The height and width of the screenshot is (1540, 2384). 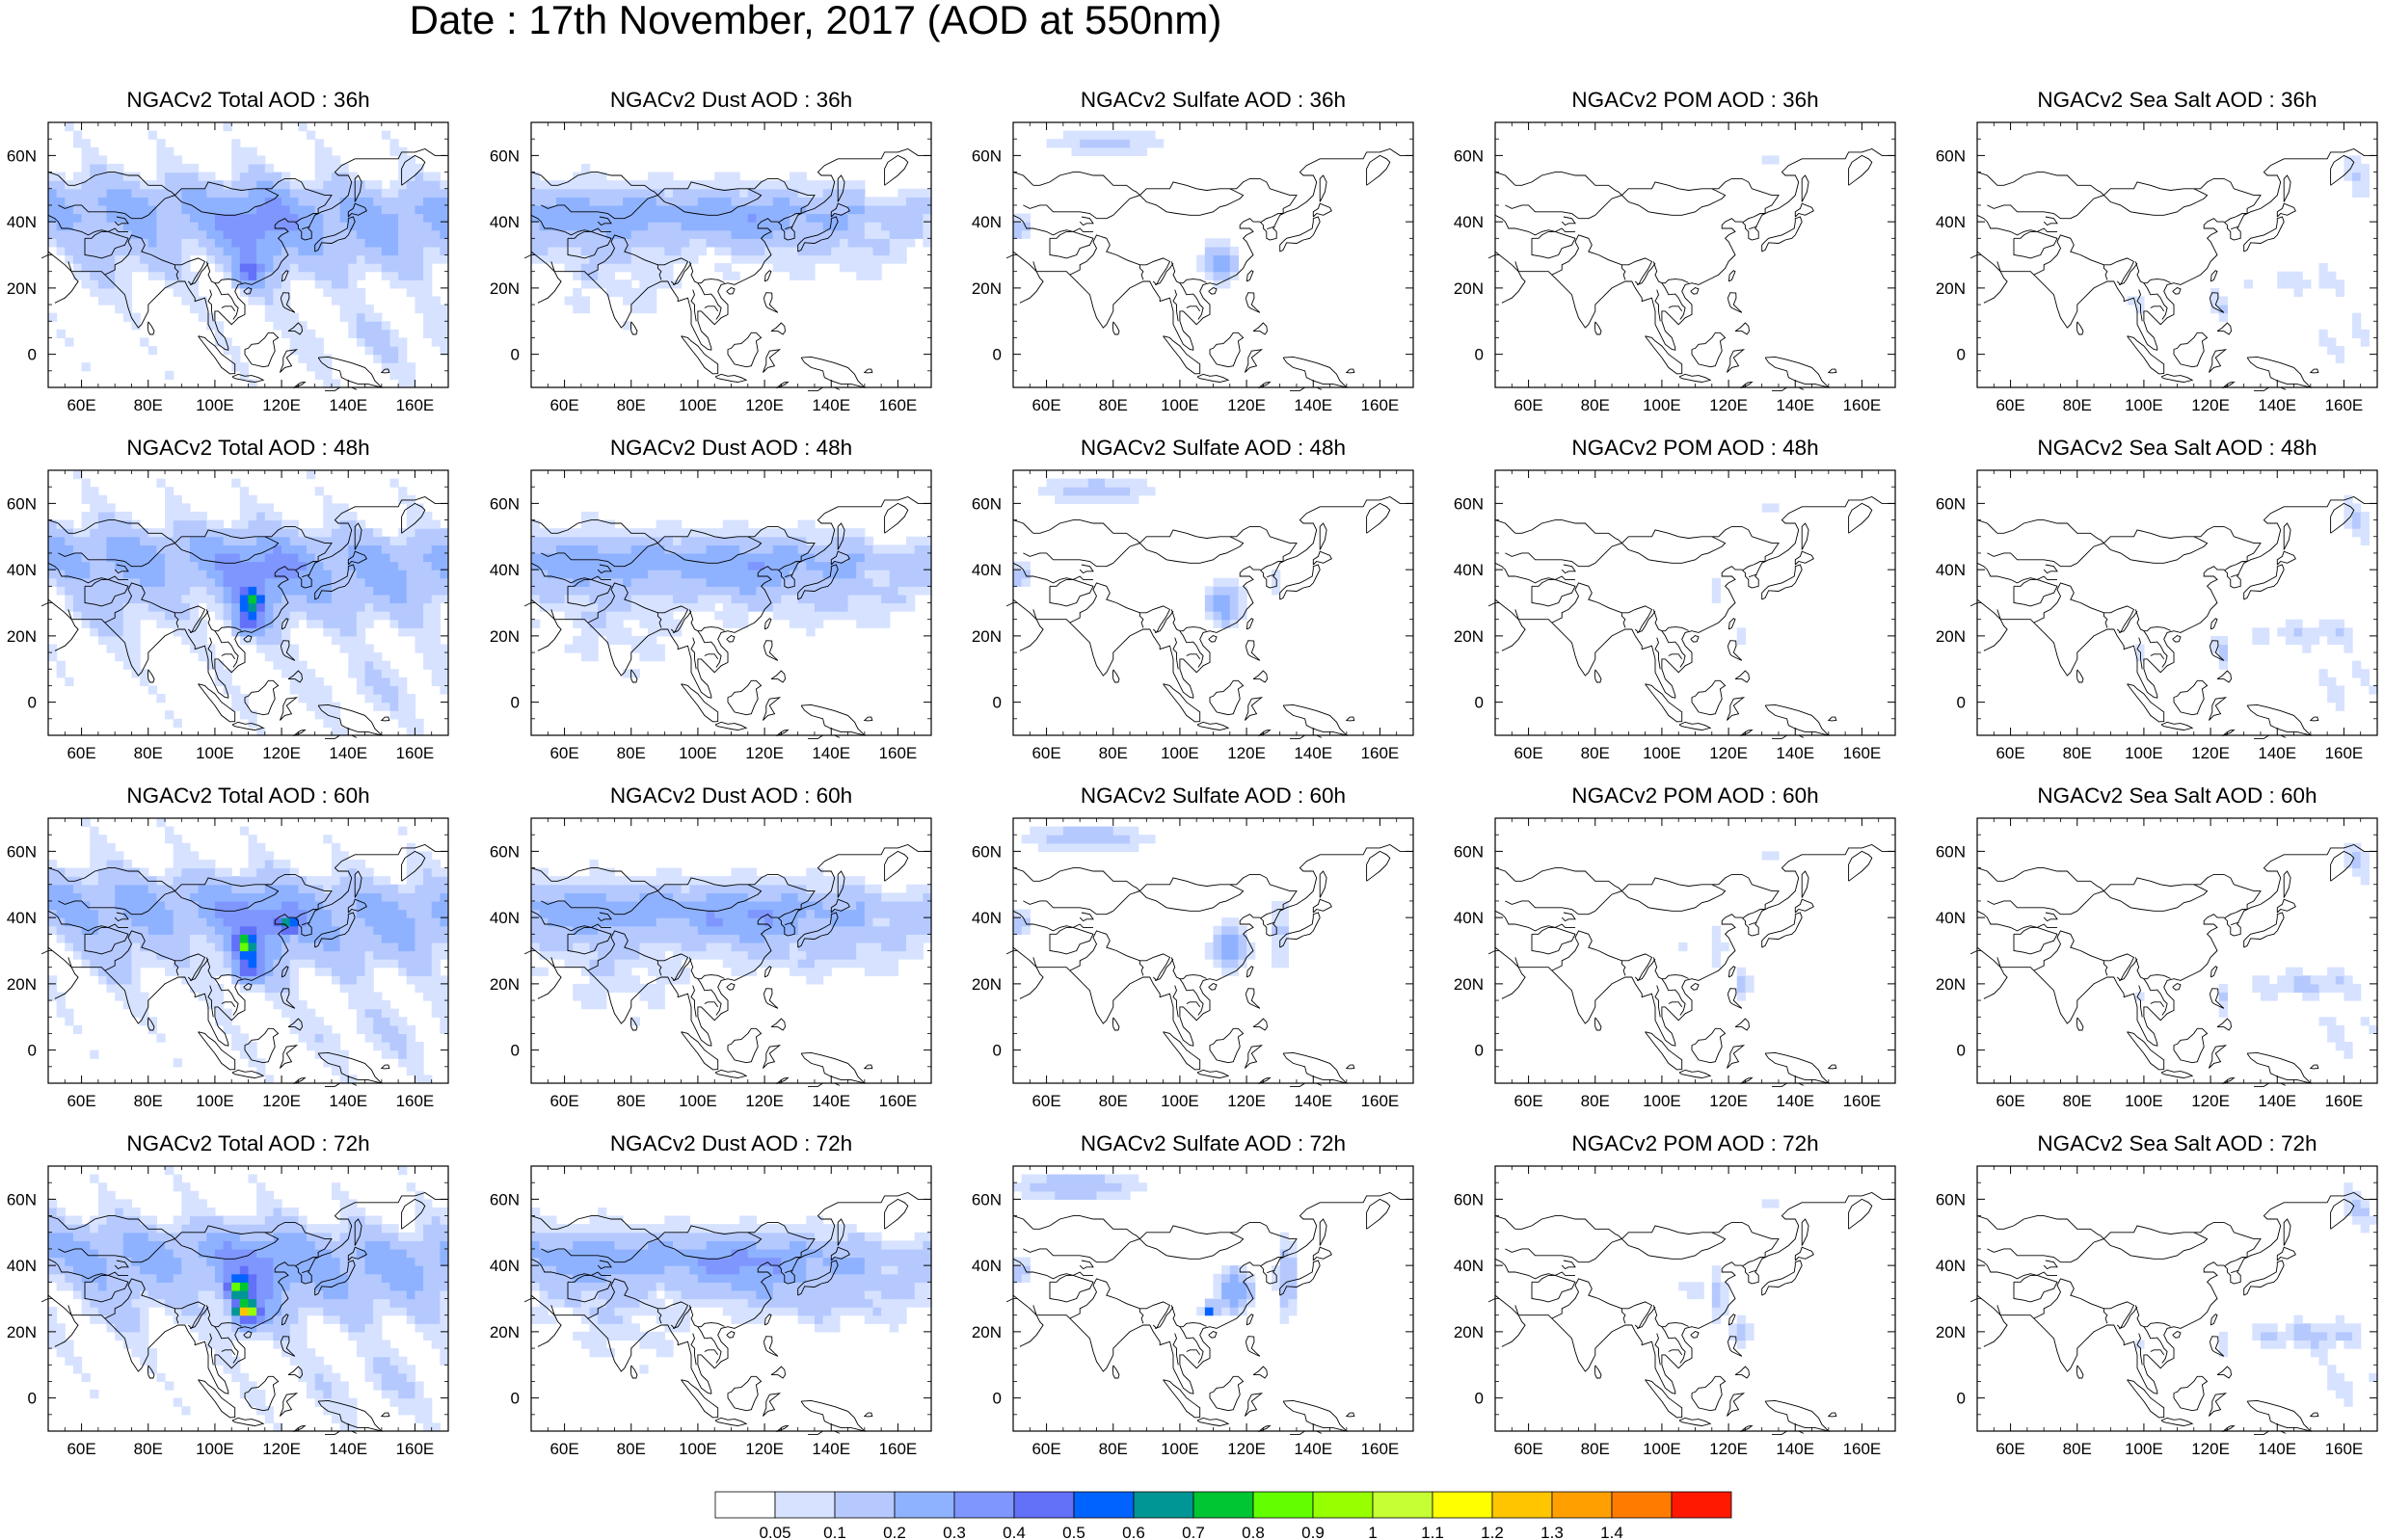 I want to click on colorbar-label: 1.3, so click(x=1552, y=1532).